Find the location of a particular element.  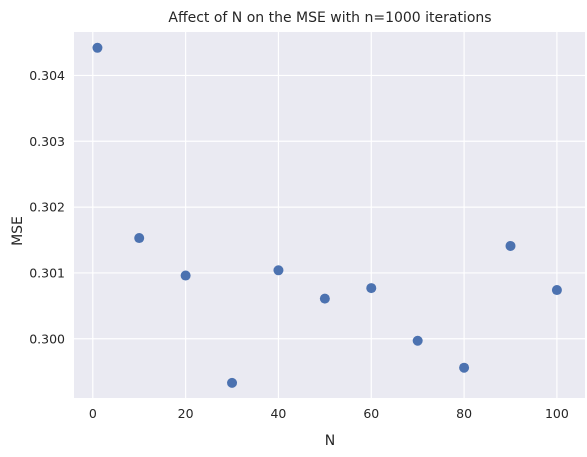

y-tick-label: 0.300 is located at coordinates (47, 338).